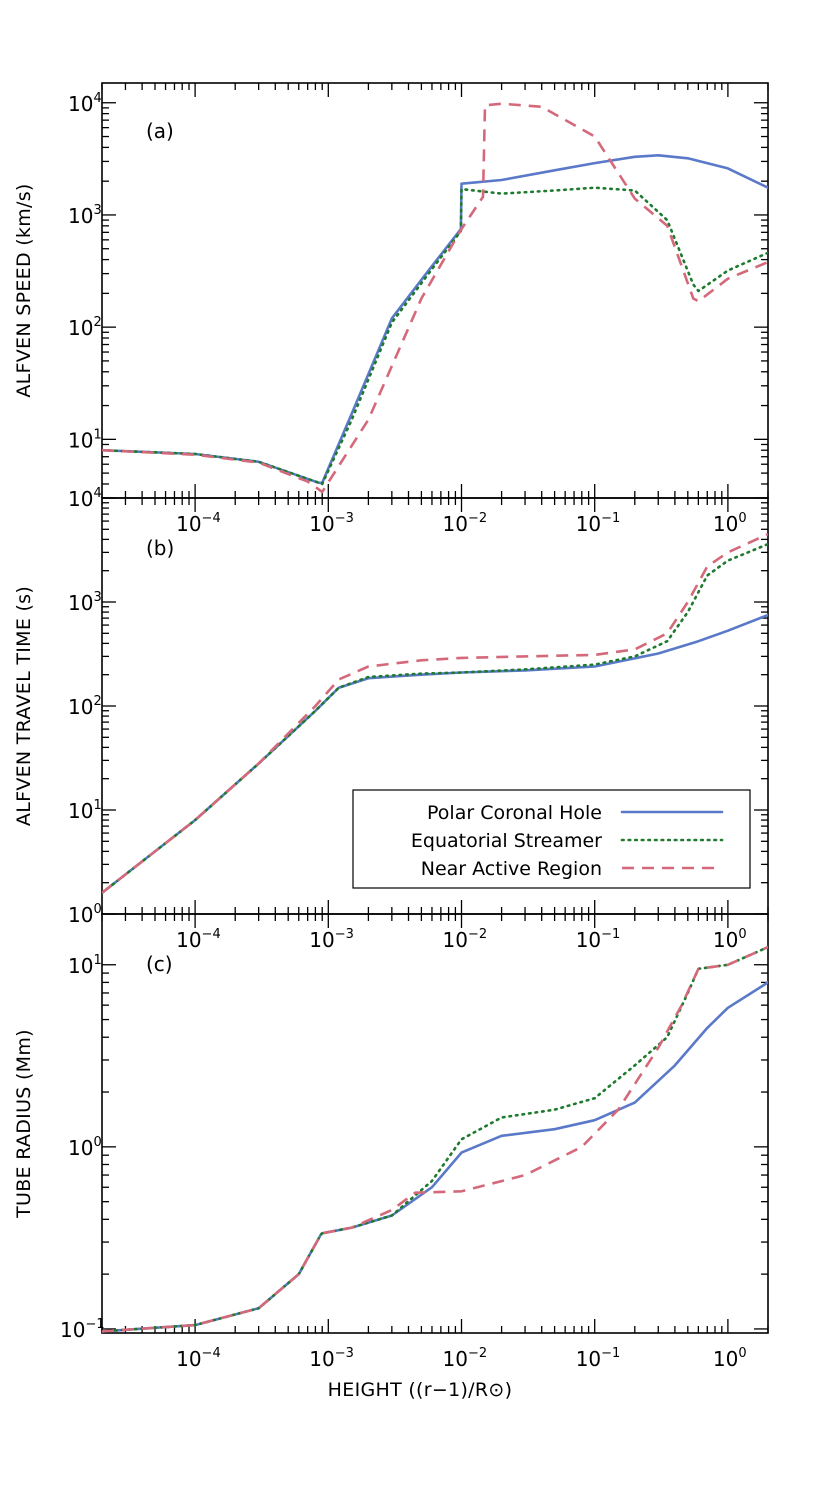  What do you see at coordinates (160, 548) in the screenshot?
I see `panel-label: (b)` at bounding box center [160, 548].